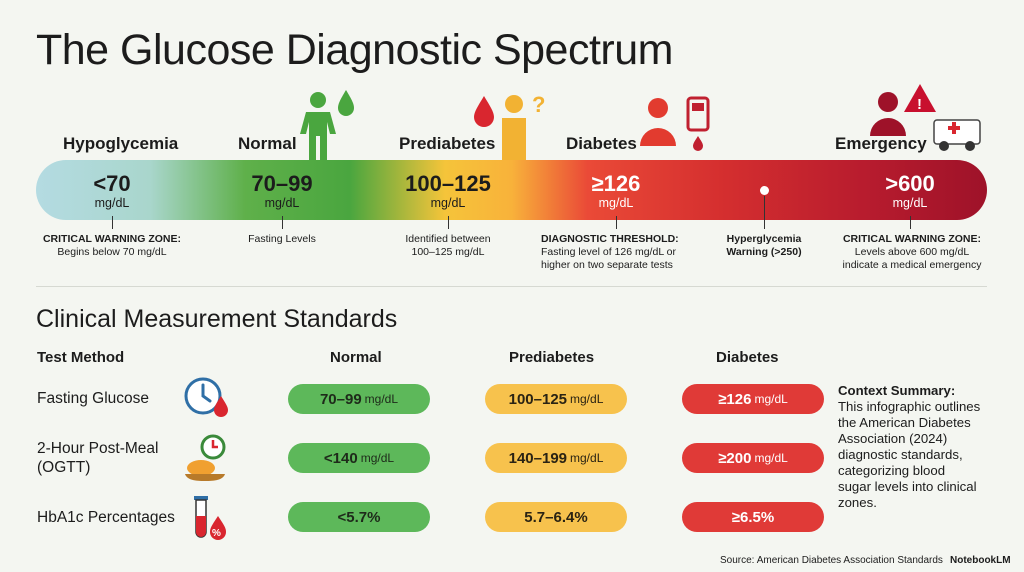  Describe the element at coordinates (98, 448) in the screenshot. I see `row-label-text: 2-Hour Post-Meal` at that location.